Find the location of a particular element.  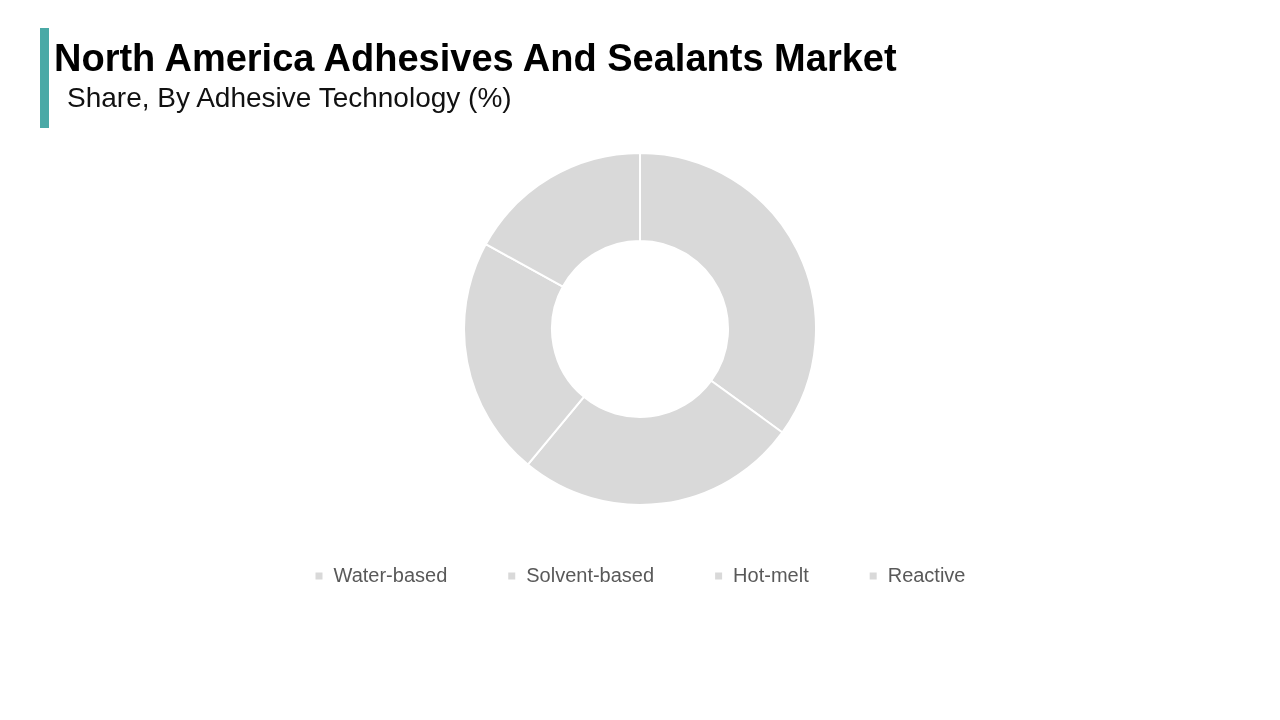

chart-subtitle: Share, By Adhesive Technology (%) is located at coordinates (290, 98).